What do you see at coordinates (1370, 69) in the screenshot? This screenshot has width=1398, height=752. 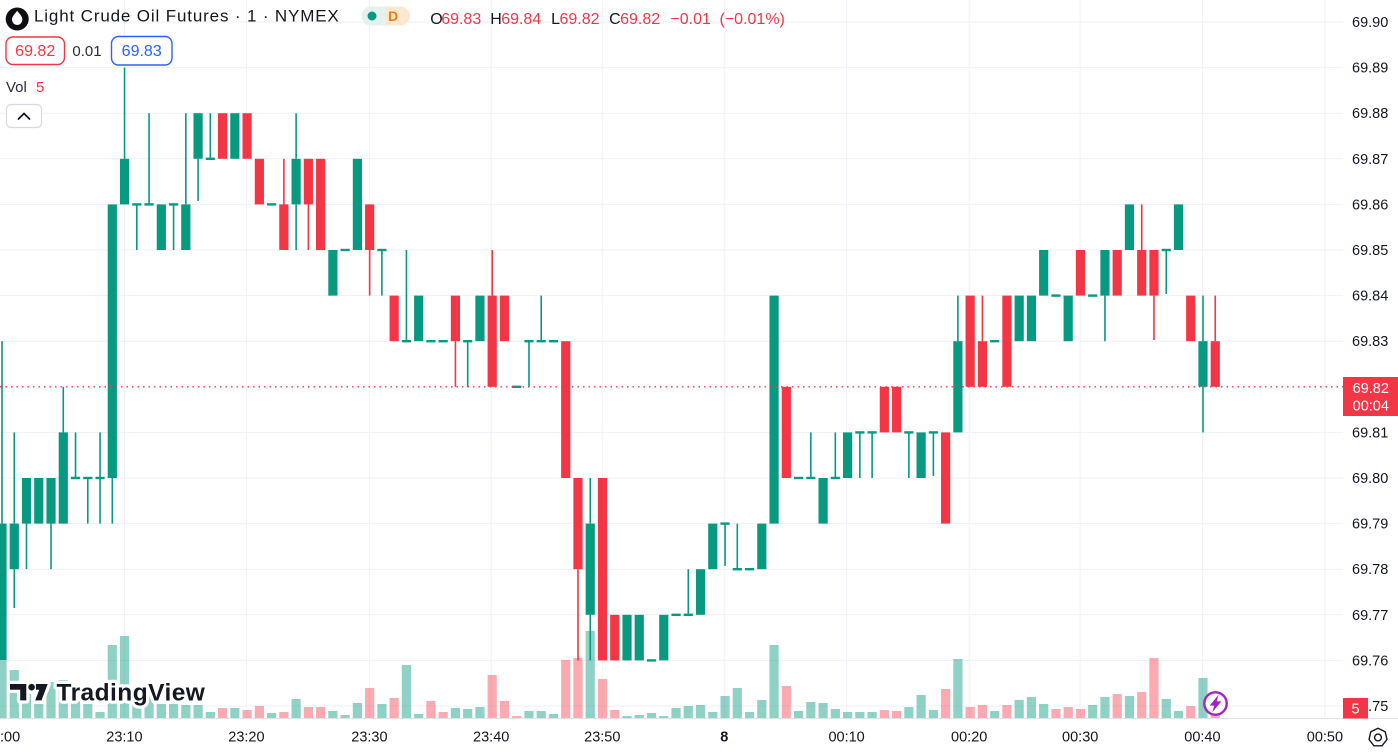 I see `svg-text: 69.89` at bounding box center [1370, 69].